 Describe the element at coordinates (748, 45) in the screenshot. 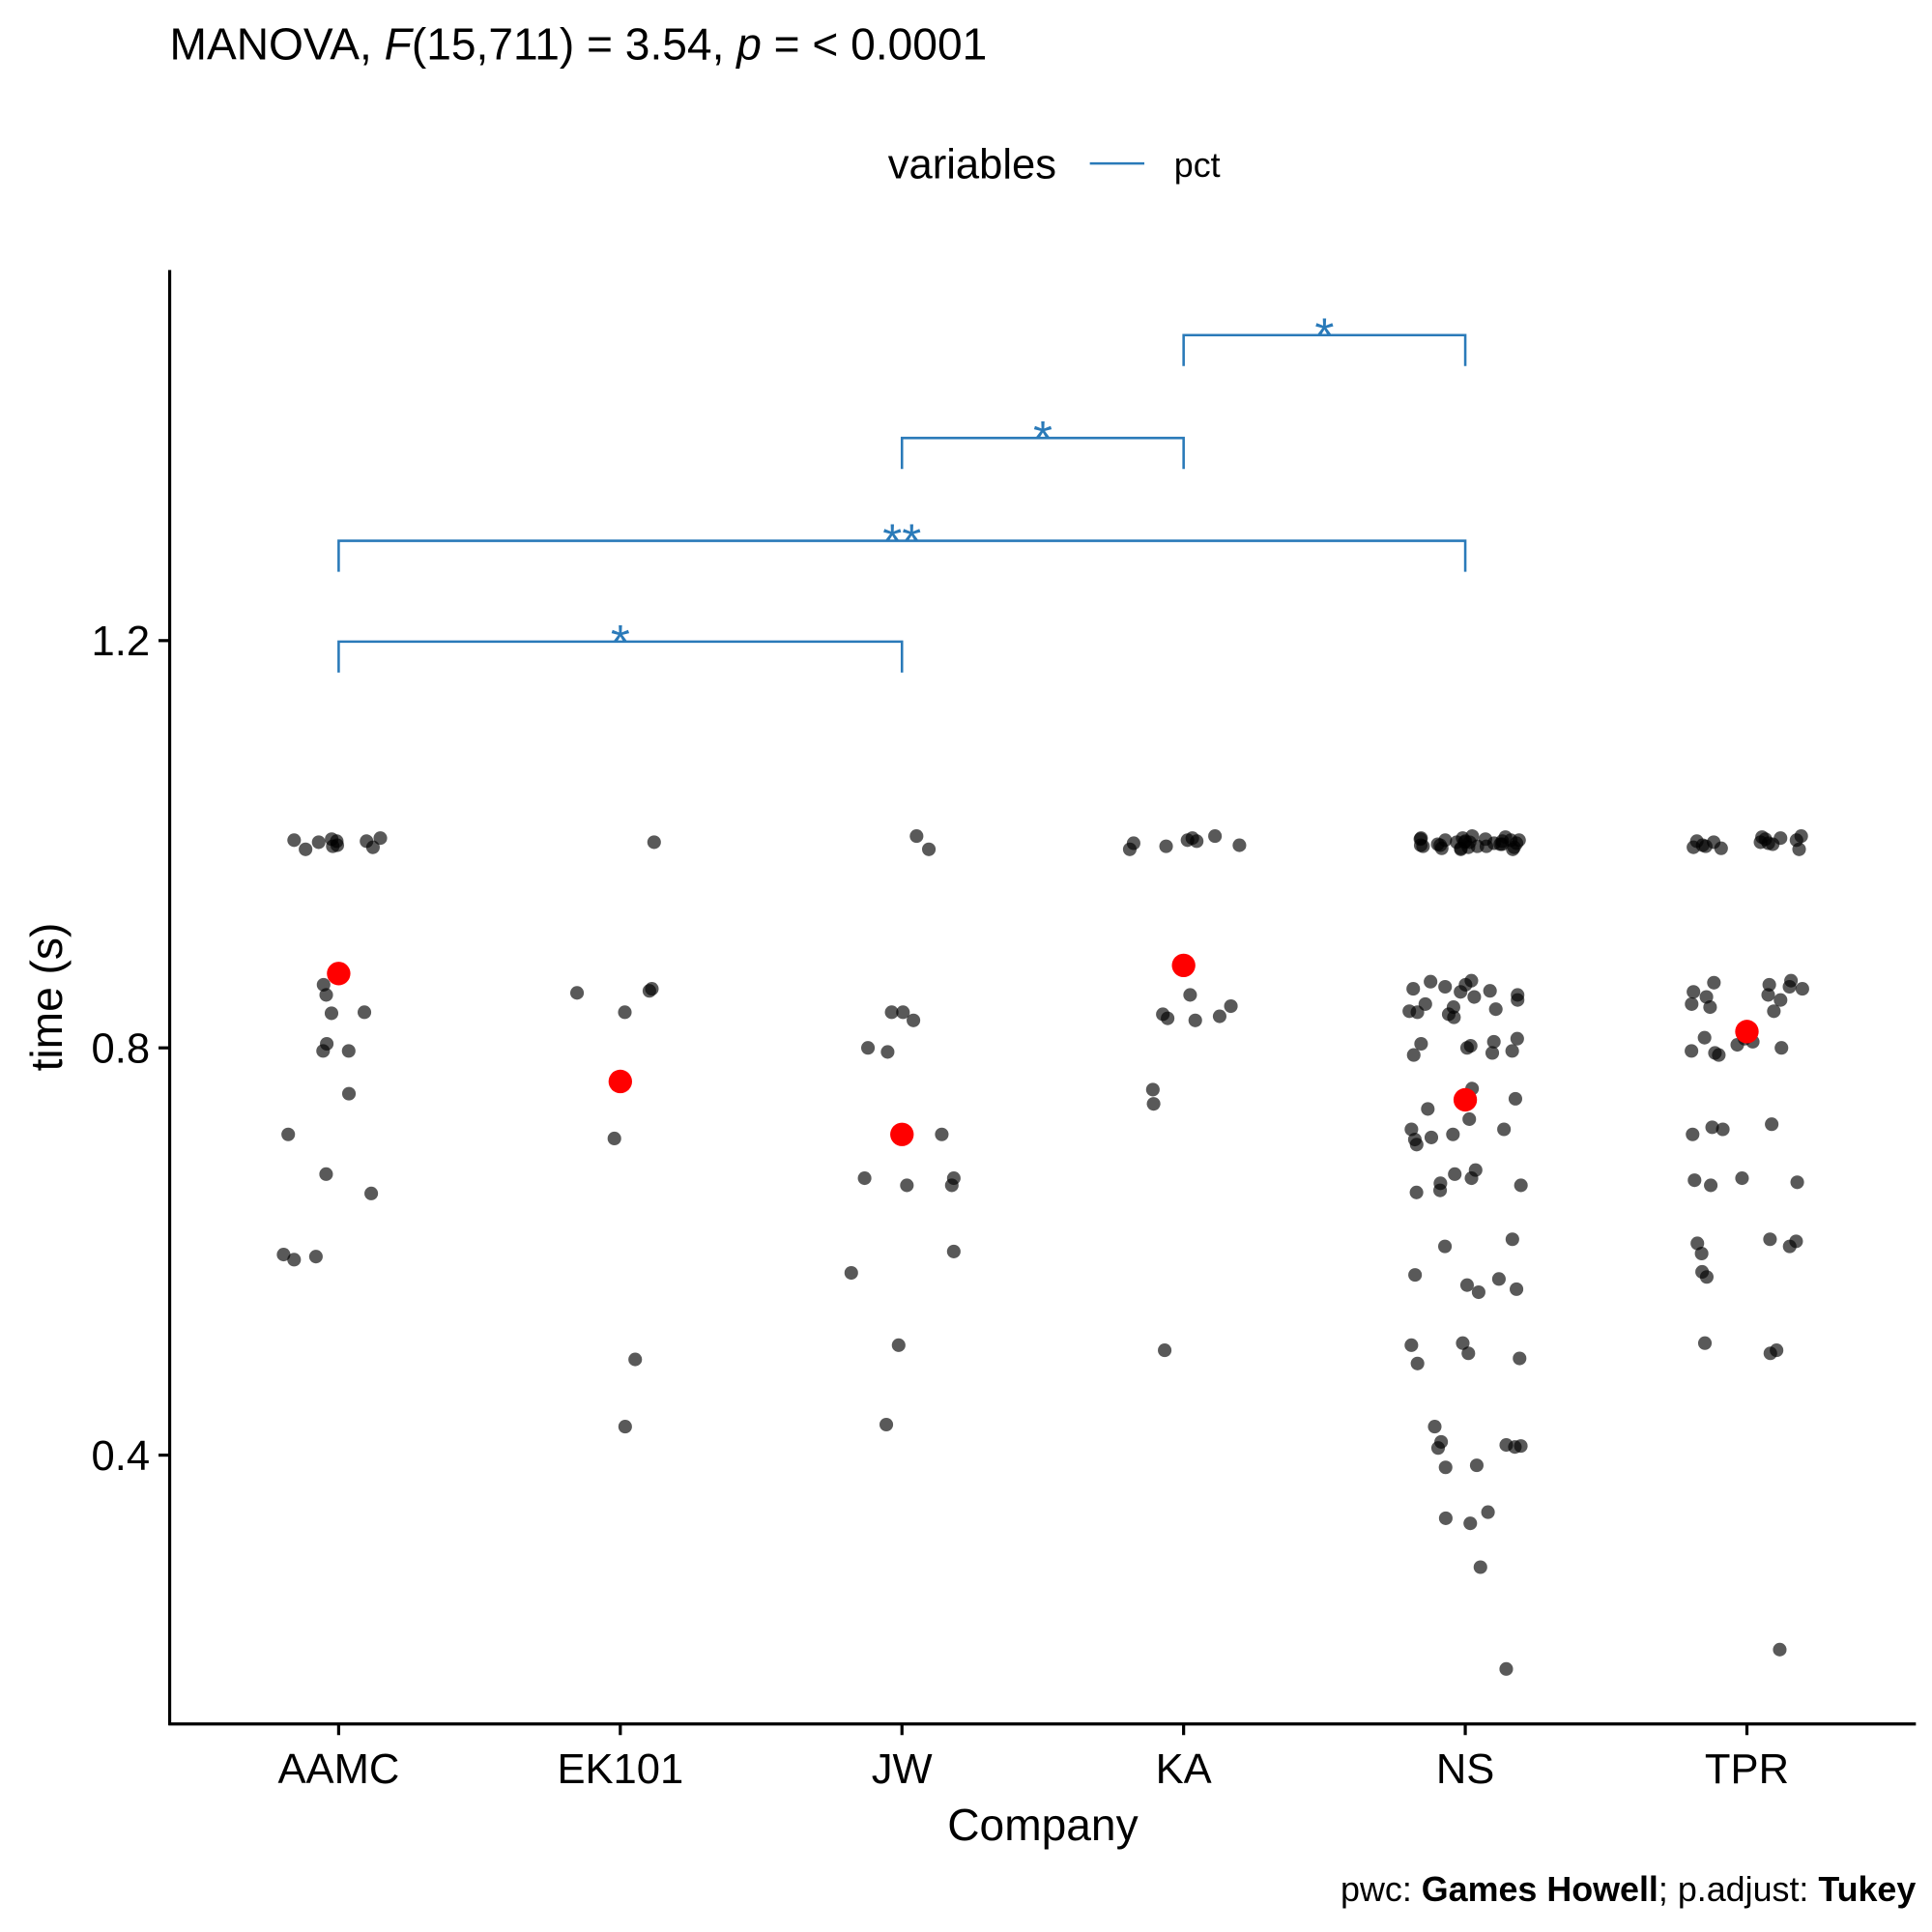

I see `title-part: p` at that location.